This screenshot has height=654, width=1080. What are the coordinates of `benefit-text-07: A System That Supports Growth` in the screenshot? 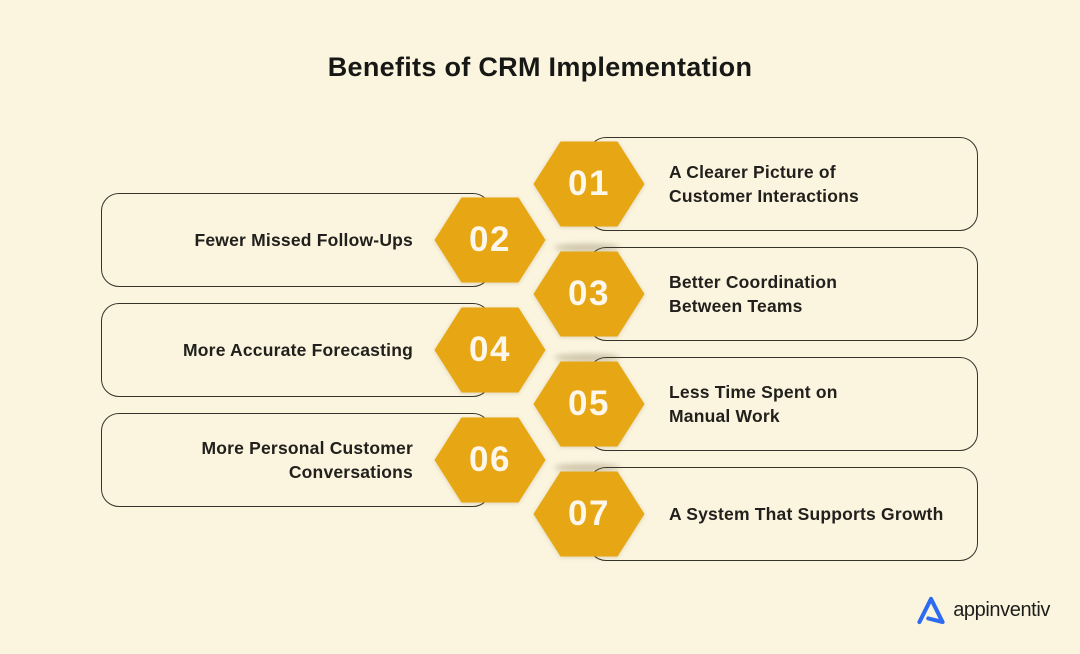 It's located at (783, 514).